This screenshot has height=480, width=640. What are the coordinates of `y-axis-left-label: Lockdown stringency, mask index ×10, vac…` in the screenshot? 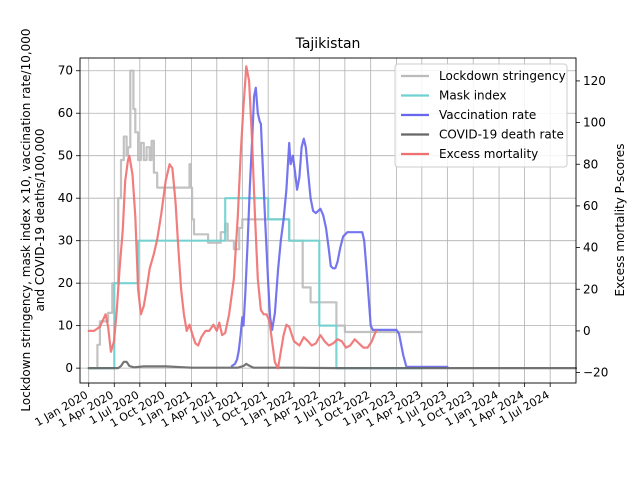 It's located at (33, 219).